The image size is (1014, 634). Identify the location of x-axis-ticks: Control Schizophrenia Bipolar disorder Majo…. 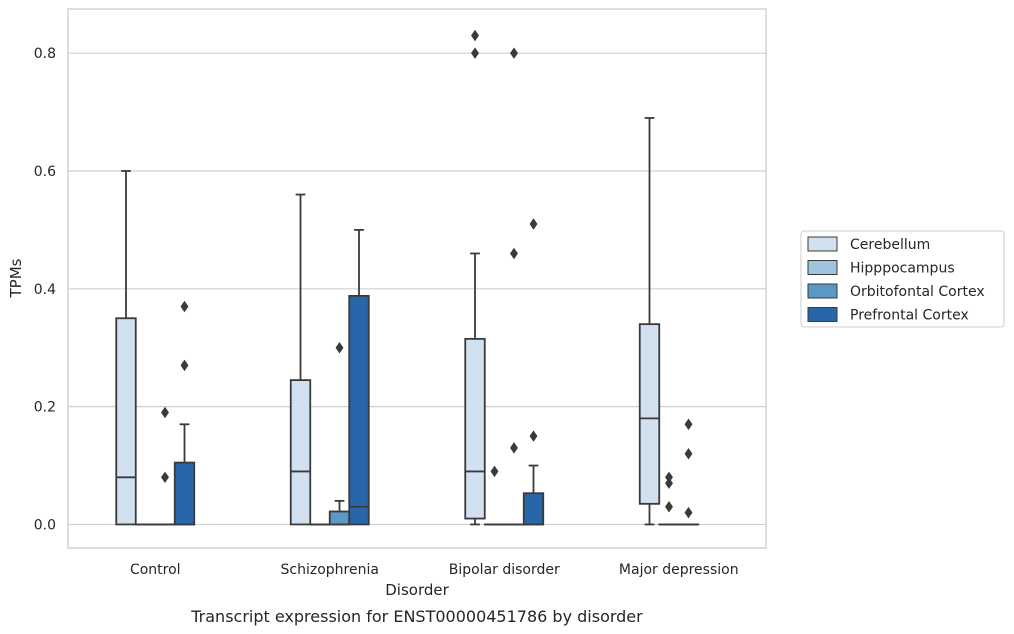
(434, 570).